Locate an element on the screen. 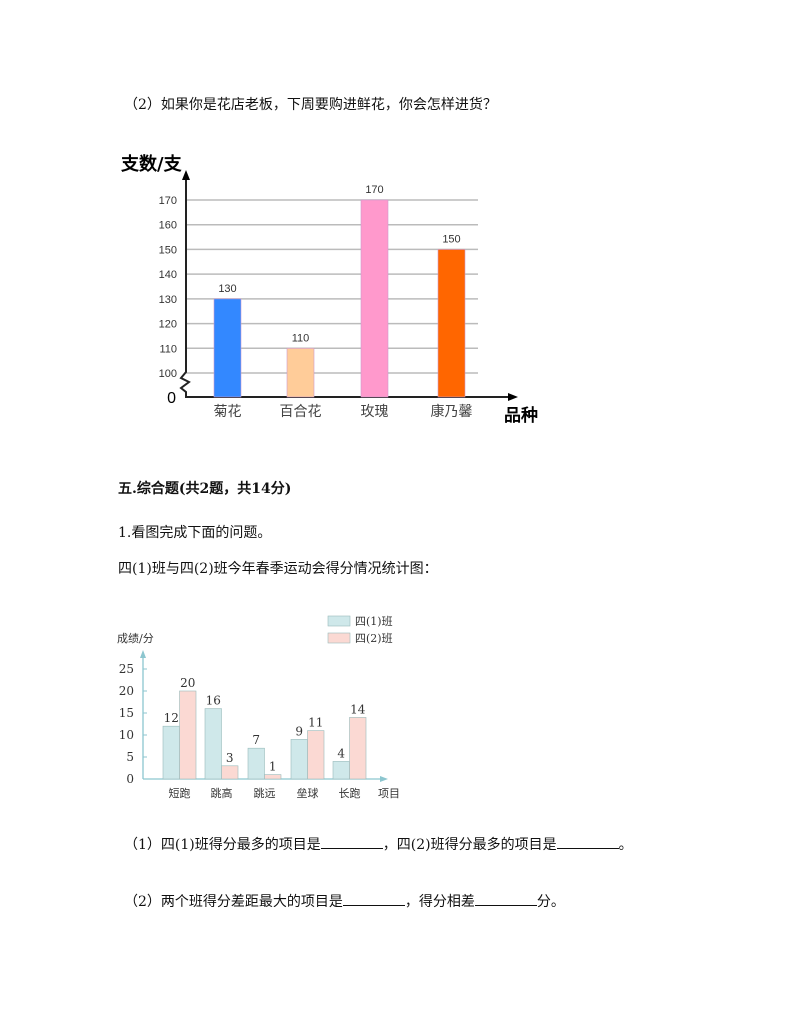  y-tick-label: 130 is located at coordinates (168, 300).